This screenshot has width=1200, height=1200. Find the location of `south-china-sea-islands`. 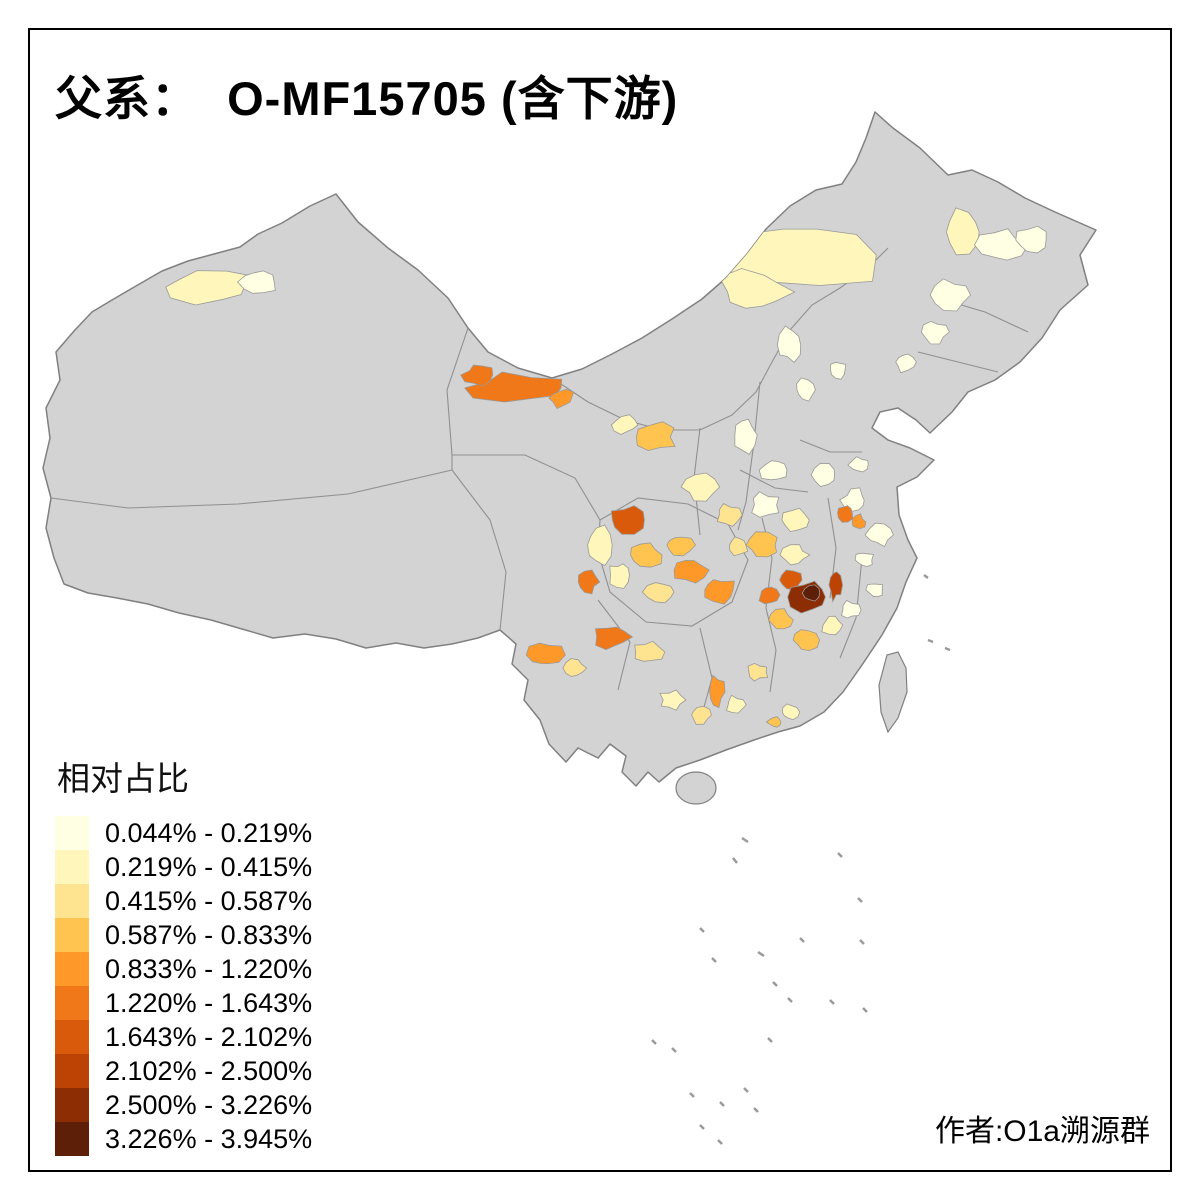

south-china-sea-islands is located at coordinates (759, 990).